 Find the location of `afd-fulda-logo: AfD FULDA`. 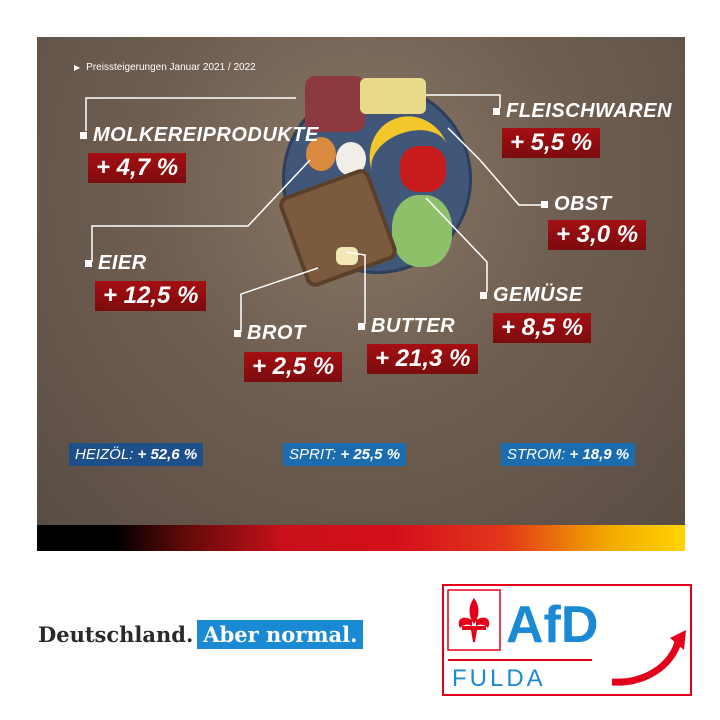

afd-fulda-logo: AfD FULDA is located at coordinates (567, 640).